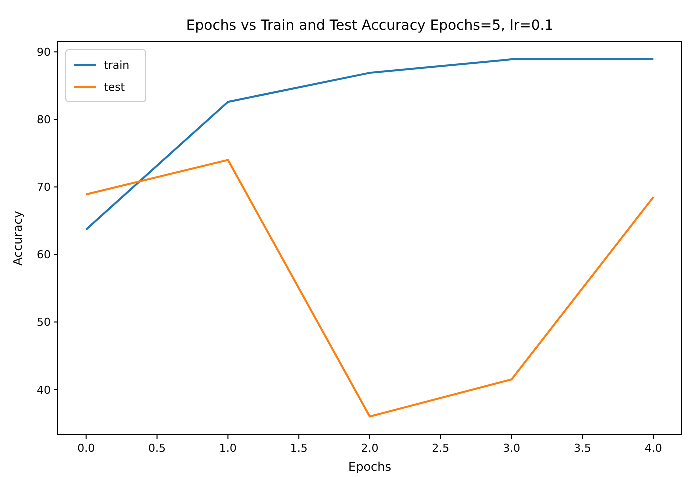  What do you see at coordinates (18, 238) in the screenshot?
I see `y-axis-title: Accuracy` at bounding box center [18, 238].